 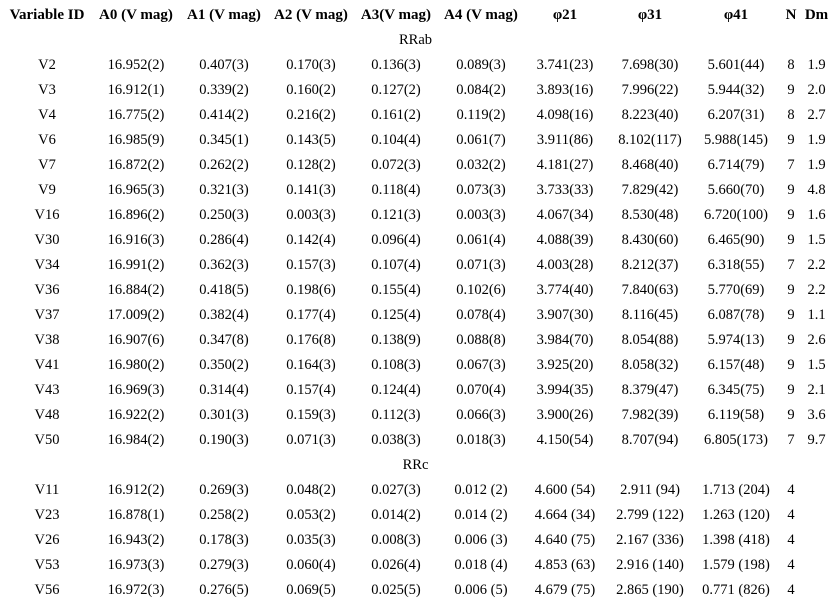 What do you see at coordinates (311, 115) in the screenshot?
I see `value-cell: 0.216(2)` at bounding box center [311, 115].